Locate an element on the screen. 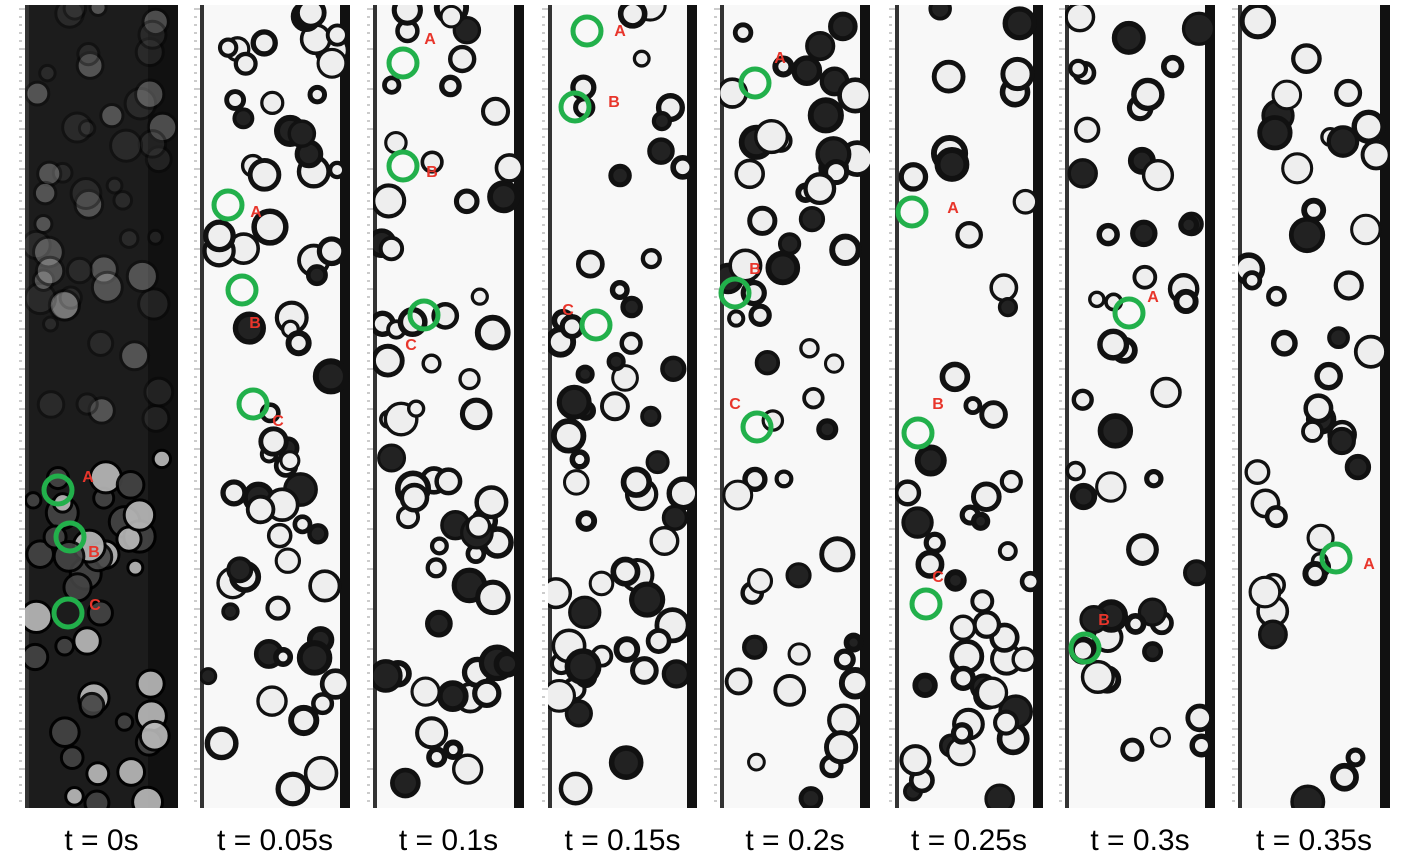  time-label: t = 0.25s is located at coordinates (969, 840).